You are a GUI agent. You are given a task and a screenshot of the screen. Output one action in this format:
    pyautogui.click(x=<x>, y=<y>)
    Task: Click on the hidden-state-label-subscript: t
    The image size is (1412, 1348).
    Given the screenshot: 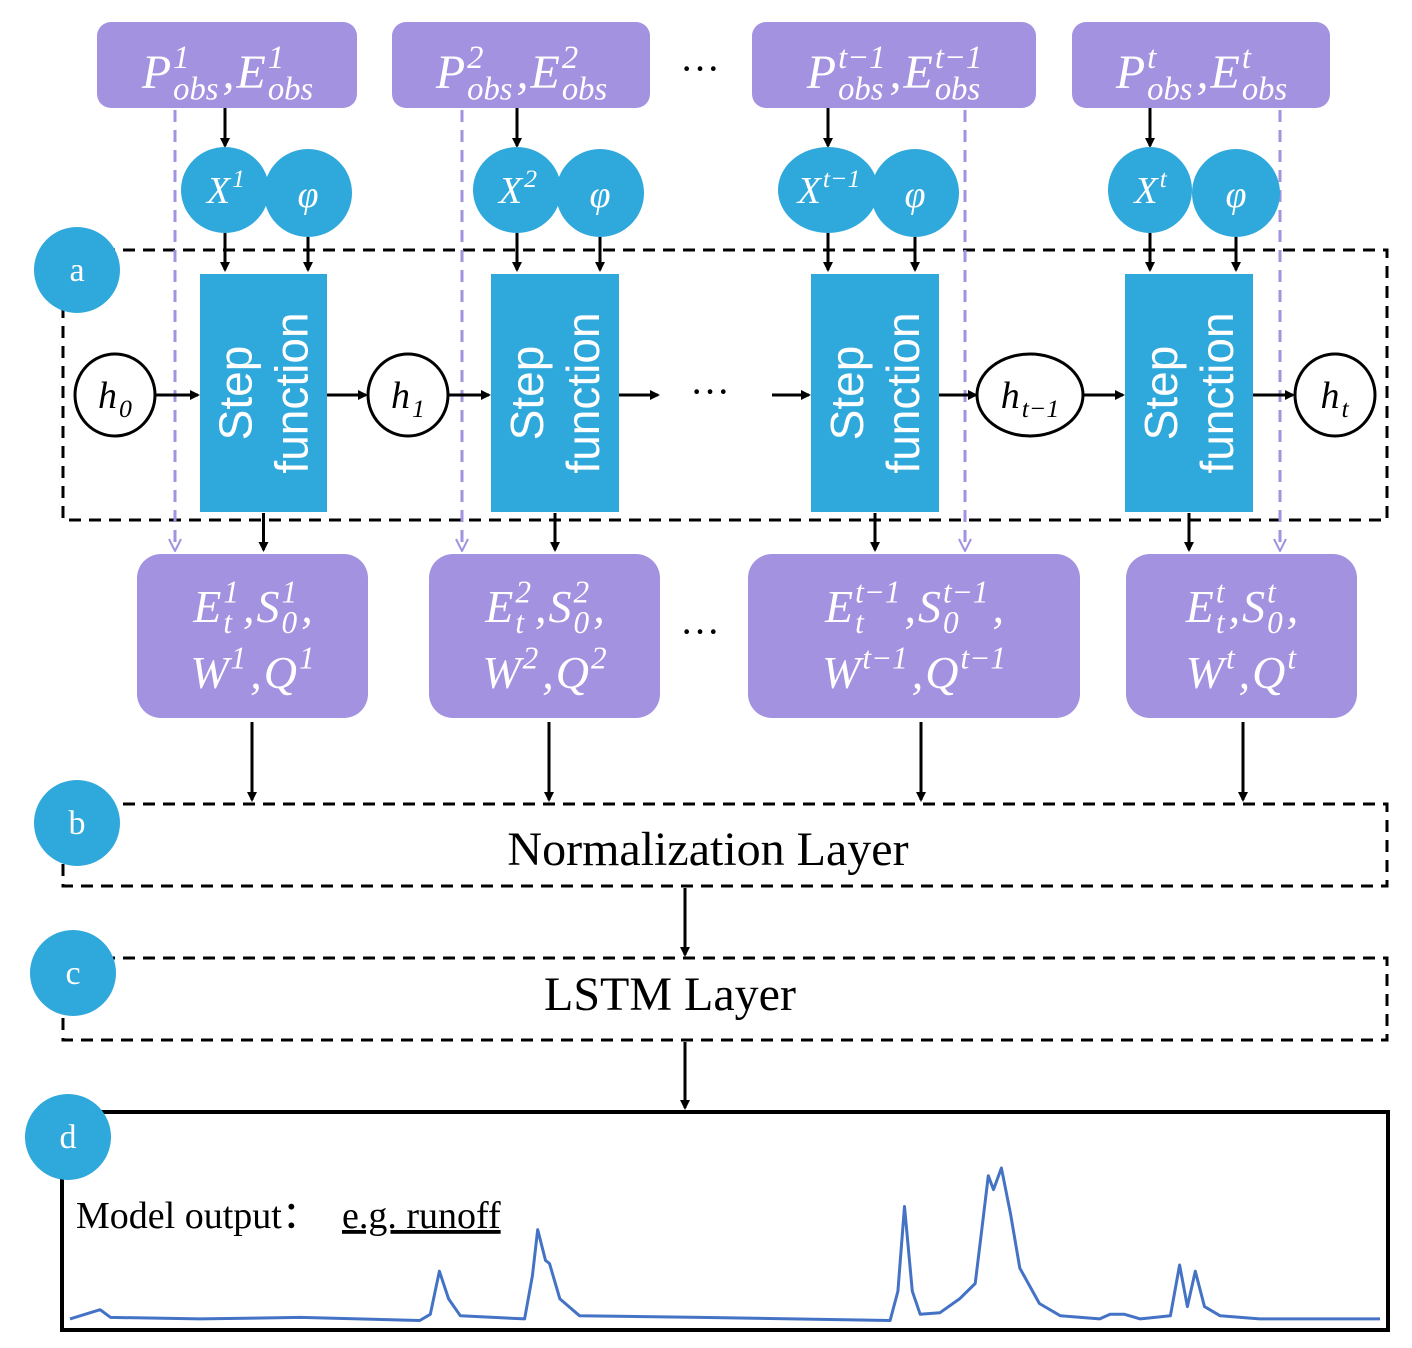 What is the action you would take?
    pyautogui.click(x=1346, y=408)
    